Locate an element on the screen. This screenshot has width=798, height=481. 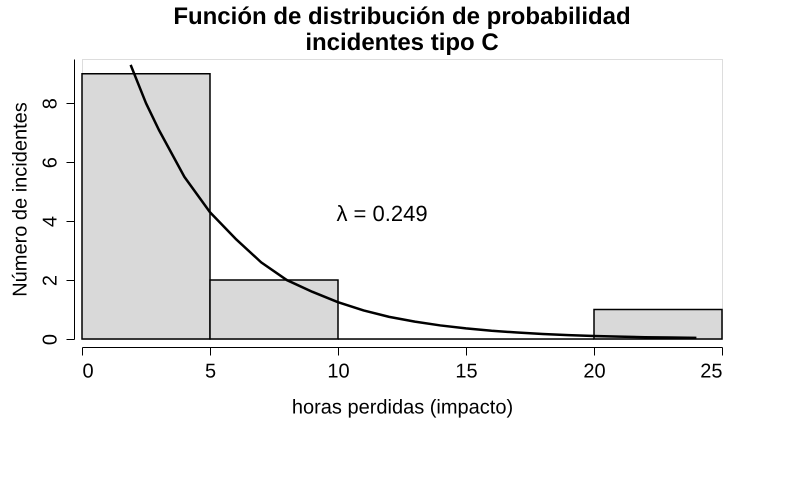
x-tick-label: 25 is located at coordinates (711, 371).